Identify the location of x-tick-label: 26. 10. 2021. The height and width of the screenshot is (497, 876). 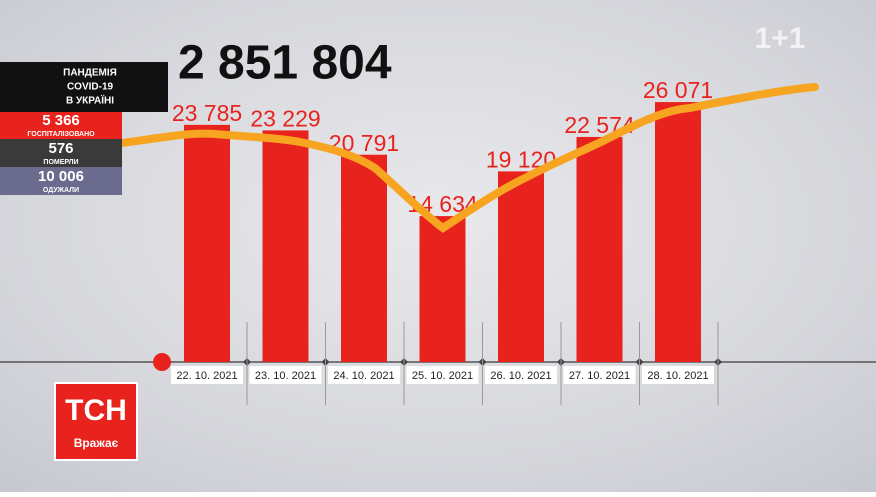
(520, 376).